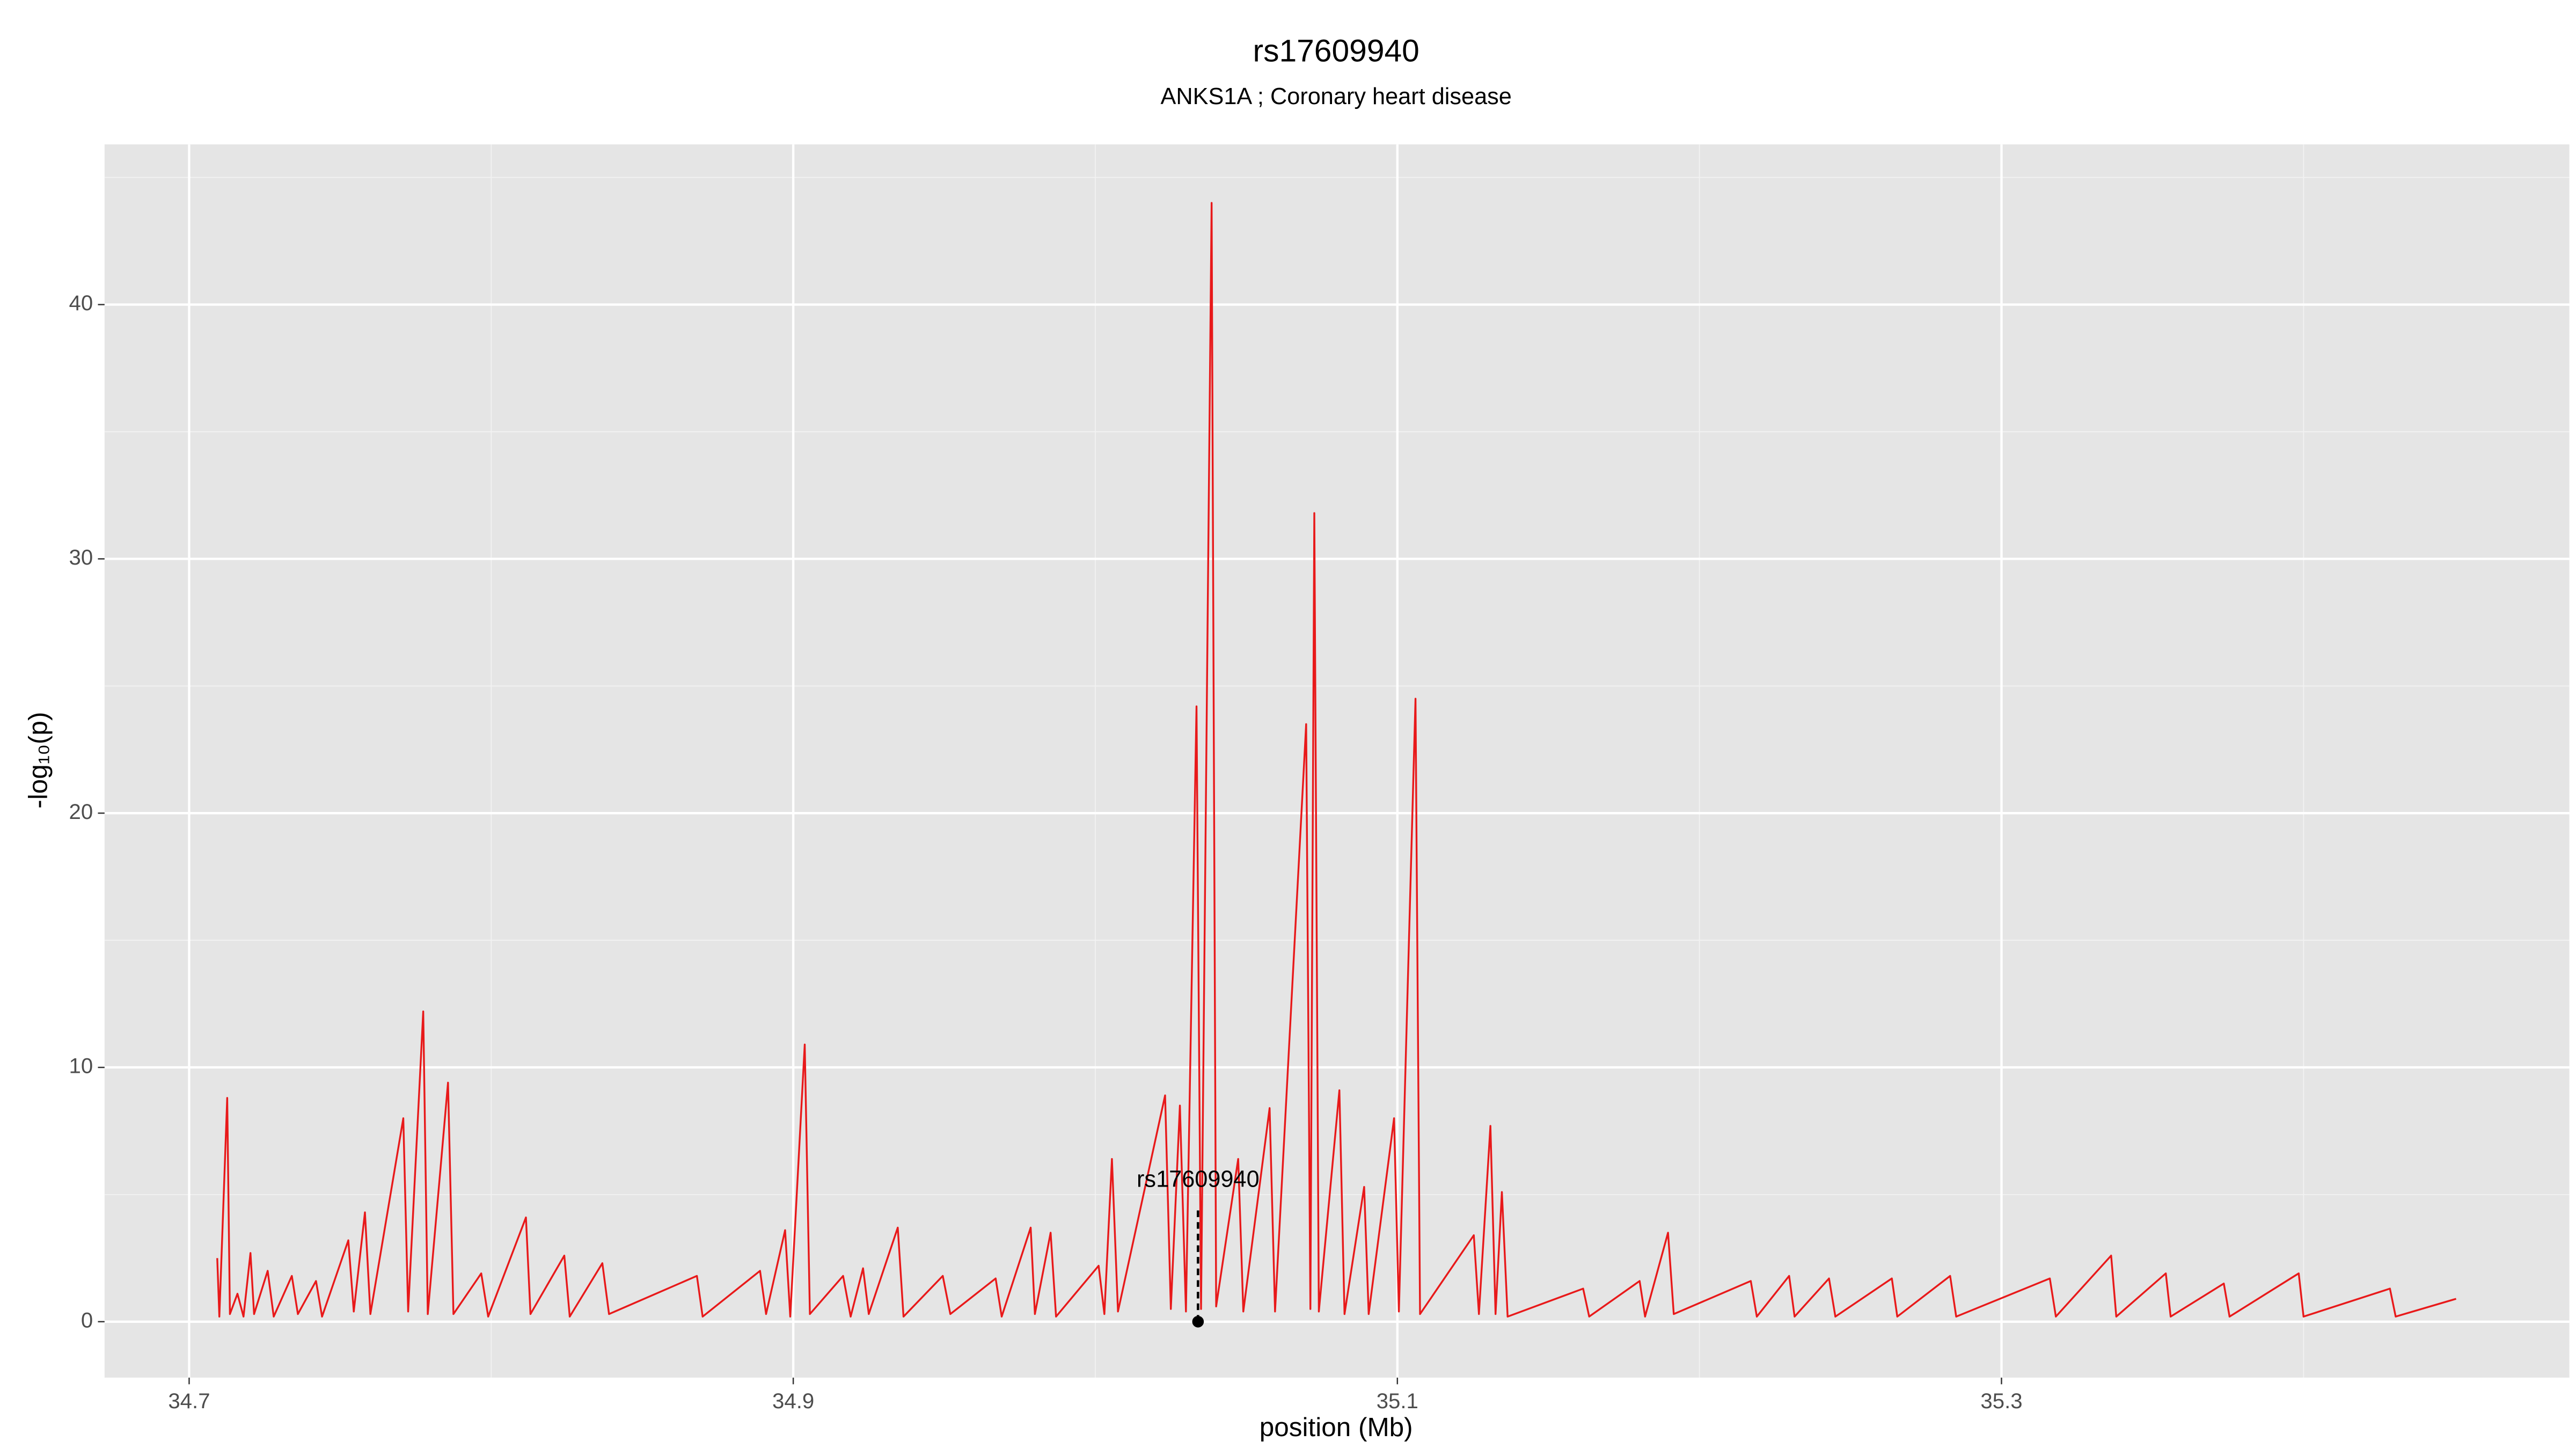 This screenshot has height=1449, width=2576. What do you see at coordinates (793, 1401) in the screenshot?
I see `x-tick-label: 34.9` at bounding box center [793, 1401].